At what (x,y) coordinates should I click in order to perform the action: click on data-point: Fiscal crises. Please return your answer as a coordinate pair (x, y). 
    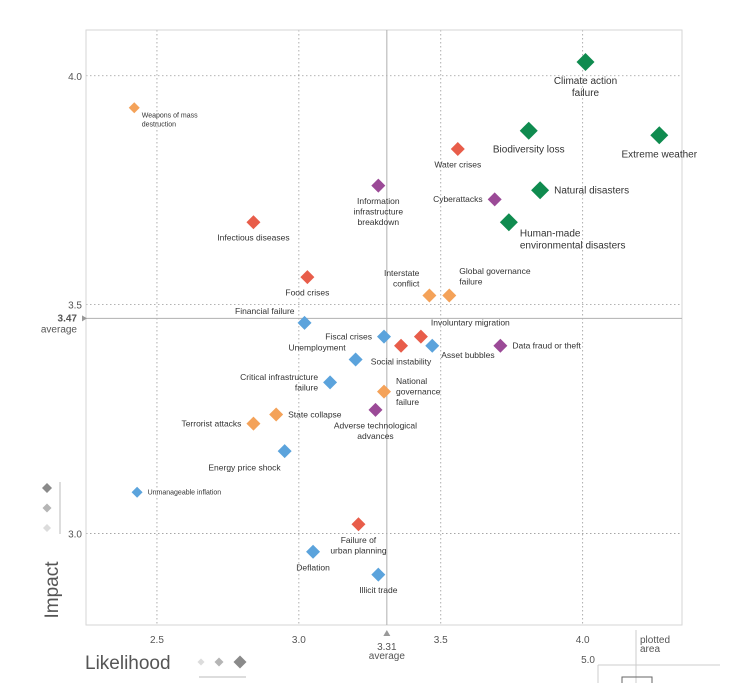
    Looking at the image, I should click on (358, 336).